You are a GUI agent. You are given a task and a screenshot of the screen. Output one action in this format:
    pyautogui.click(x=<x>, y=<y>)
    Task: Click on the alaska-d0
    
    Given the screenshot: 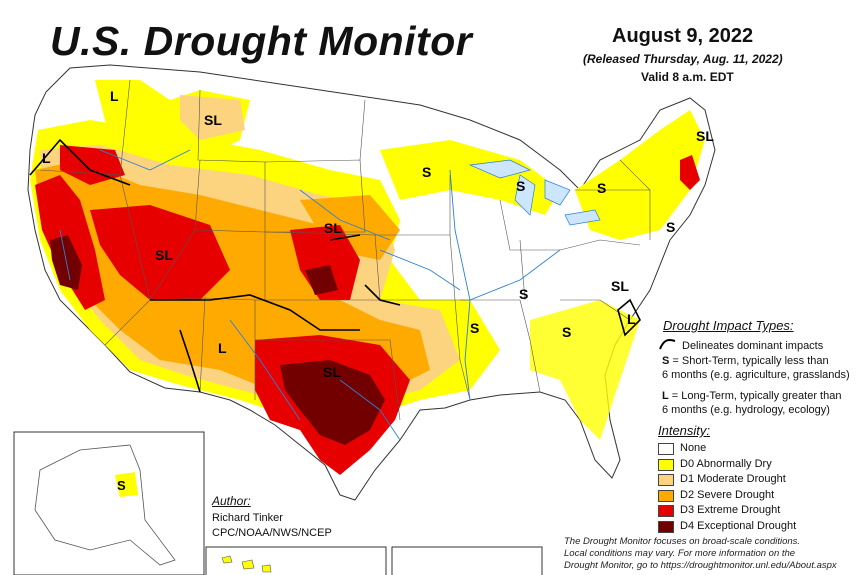 What is the action you would take?
    pyautogui.click(x=126, y=484)
    